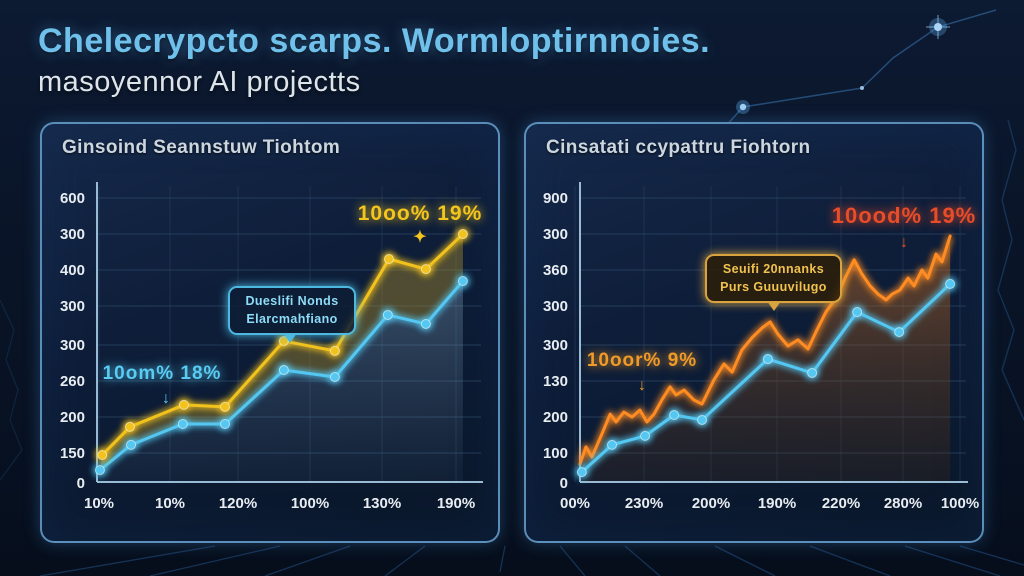 This screenshot has width=1024, height=576. Describe the element at coordinates (281, 381) in the screenshot. I see `area-fill` at that location.